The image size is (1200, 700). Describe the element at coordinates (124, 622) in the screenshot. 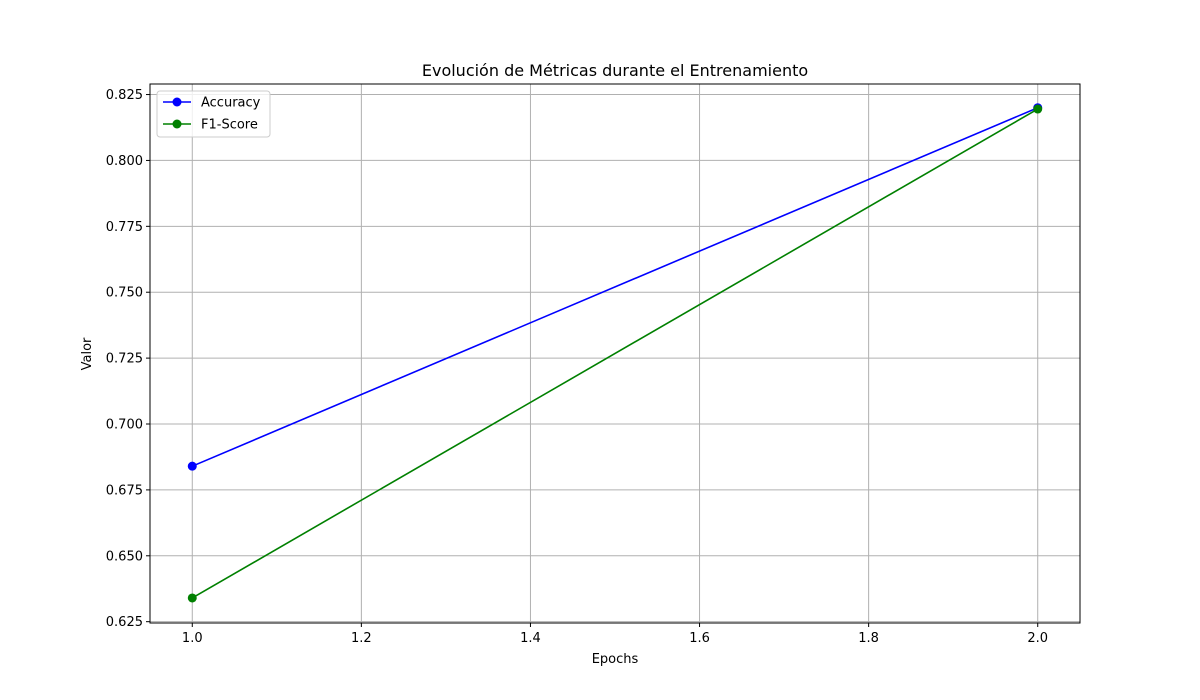

I see `y-tick-label: 0.625` at that location.